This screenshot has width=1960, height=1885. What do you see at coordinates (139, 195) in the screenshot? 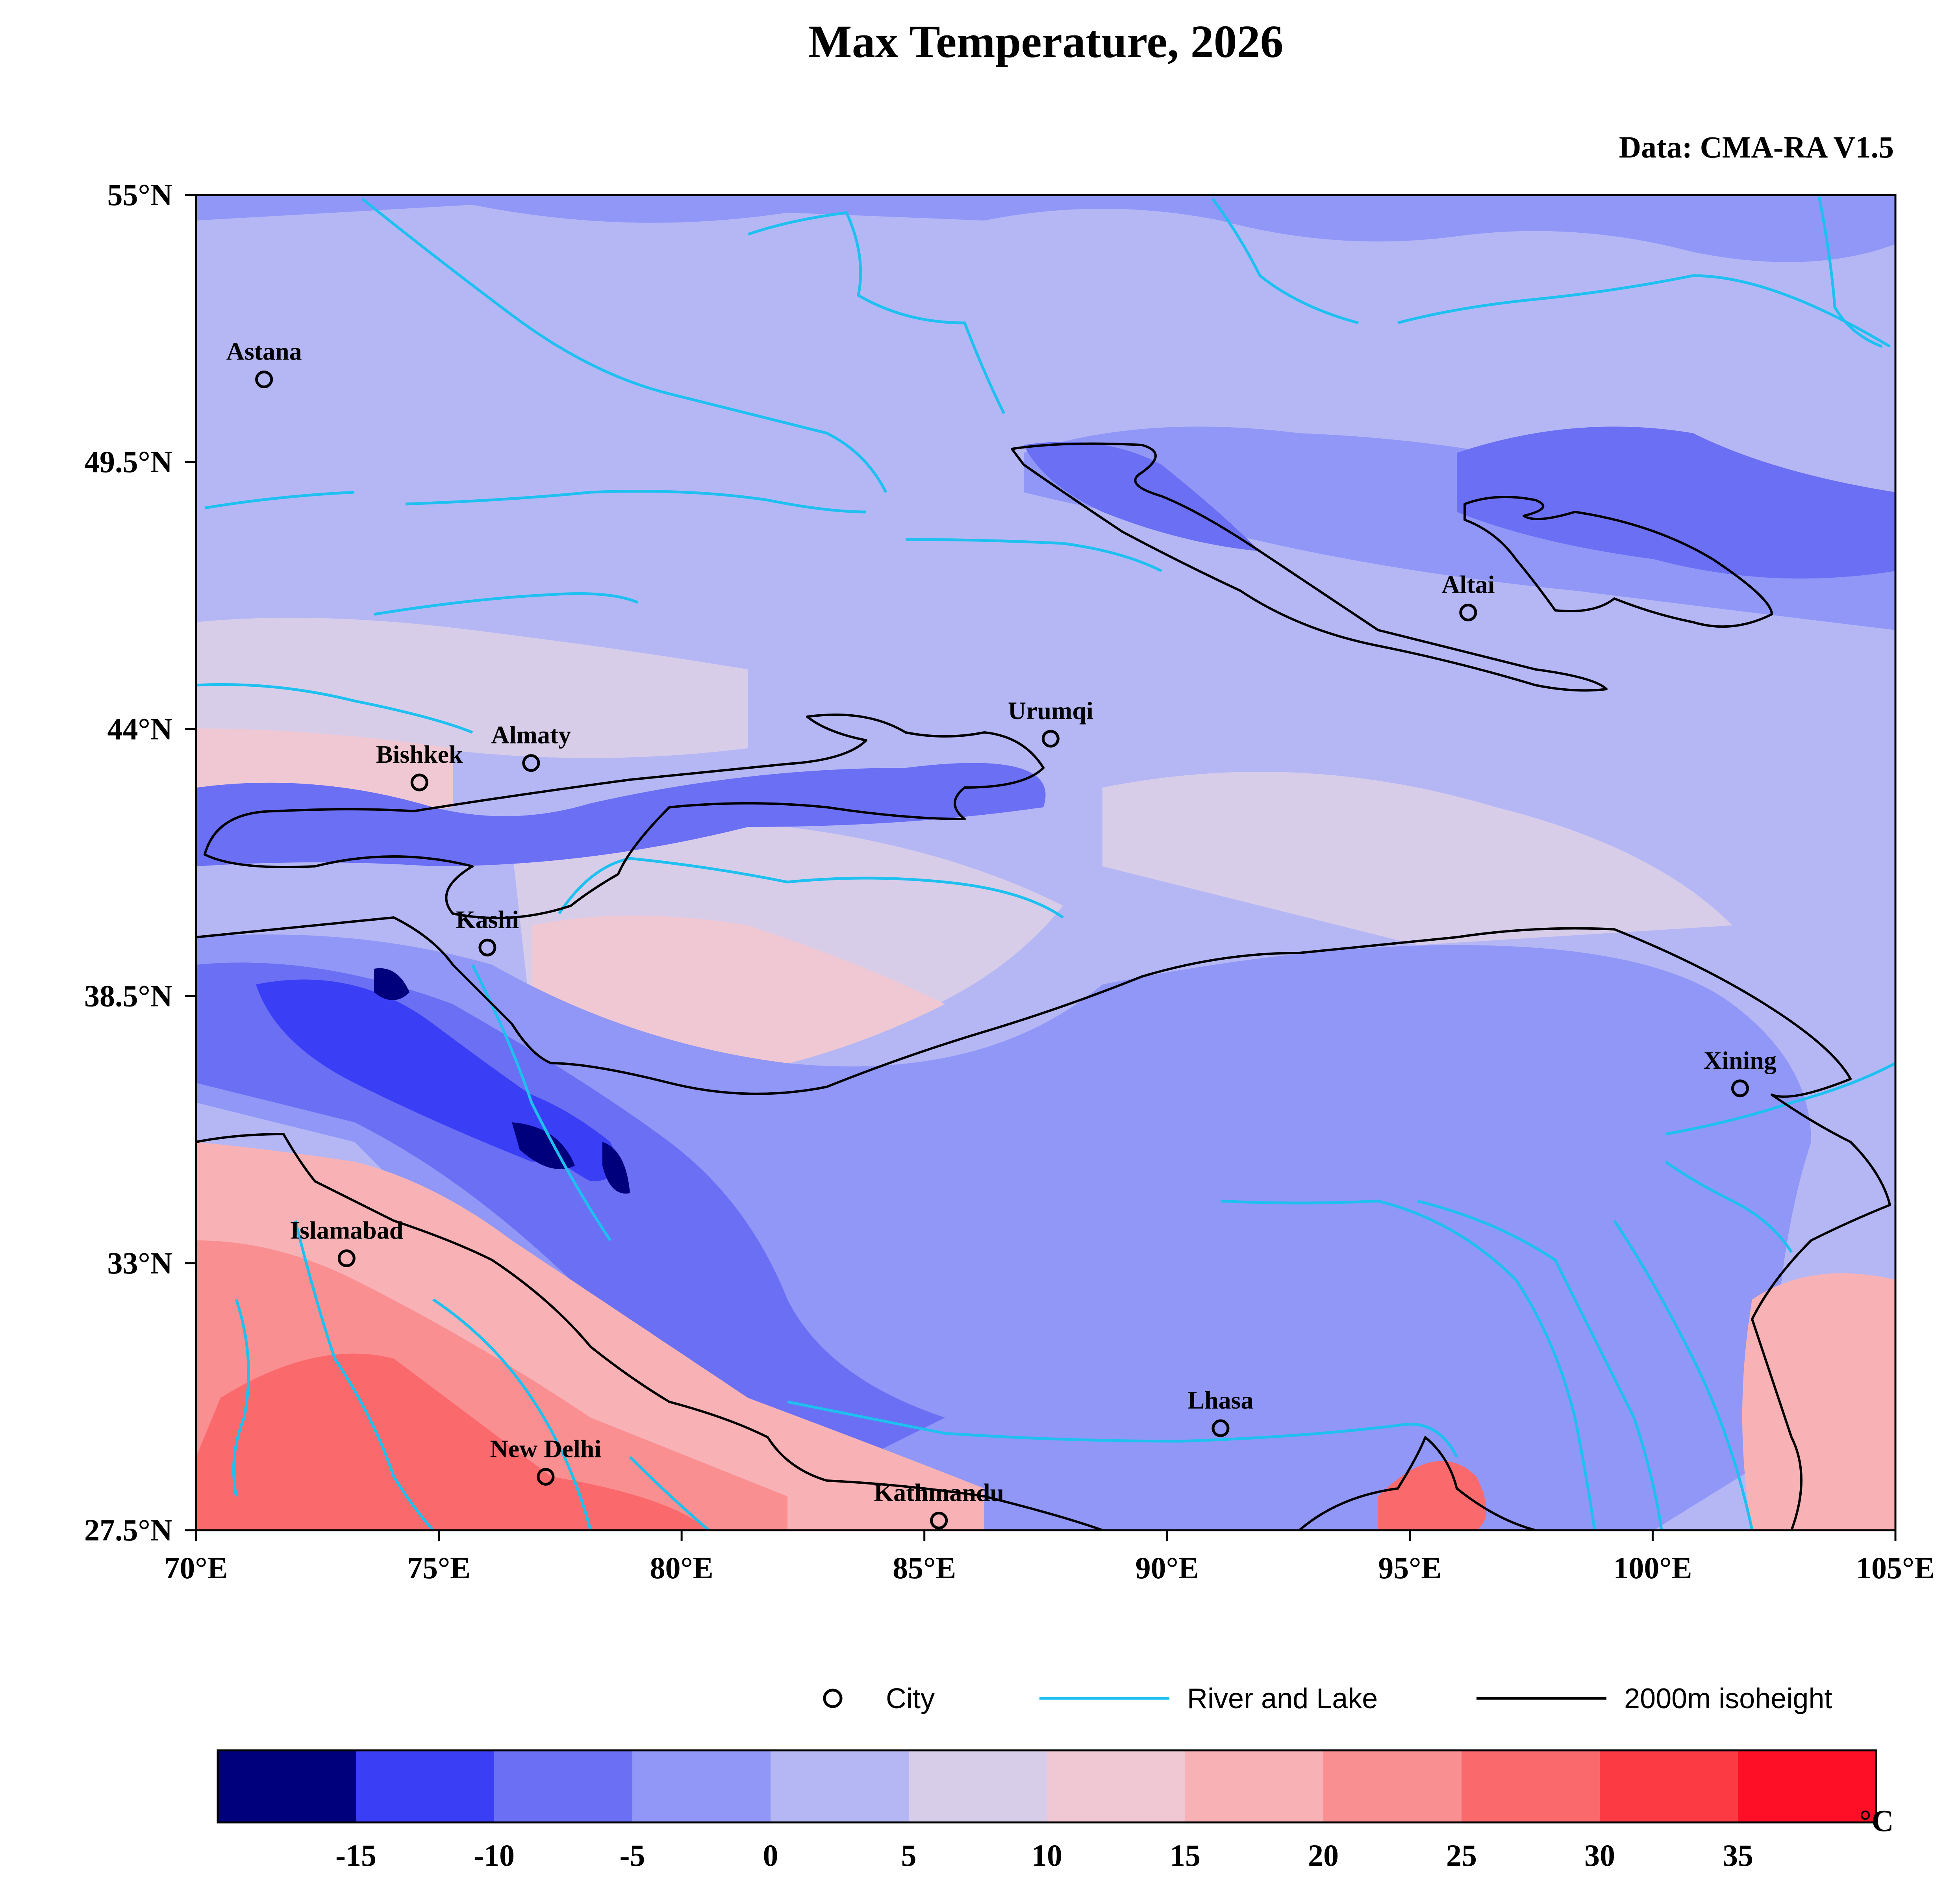
I see `lat-tick-label: 55°N` at bounding box center [139, 195].